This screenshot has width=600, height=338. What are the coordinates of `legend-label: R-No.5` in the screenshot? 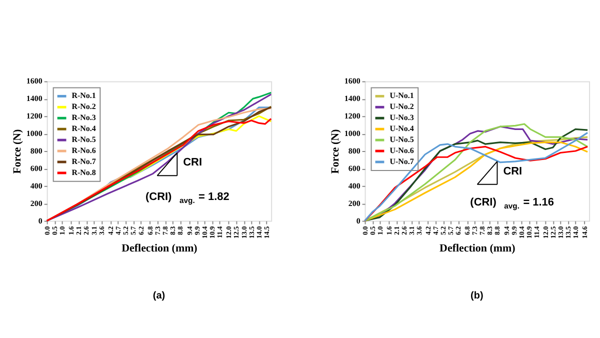 It's located at (84, 139).